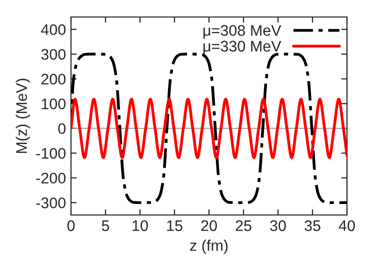 The image size is (374, 262). I want to click on legend-label: μ=308 MeV, so click(242, 32).